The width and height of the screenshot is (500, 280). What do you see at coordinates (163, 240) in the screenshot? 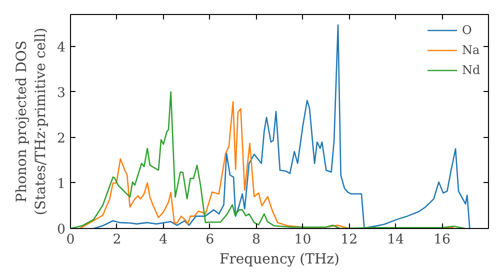
I see `x-tick-label: 4` at bounding box center [163, 240].